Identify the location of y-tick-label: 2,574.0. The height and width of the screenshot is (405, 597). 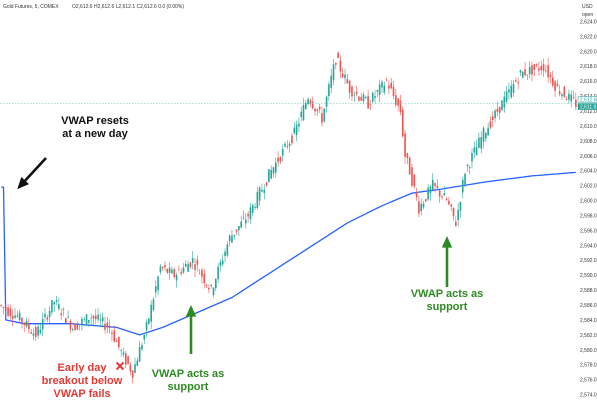
(588, 396).